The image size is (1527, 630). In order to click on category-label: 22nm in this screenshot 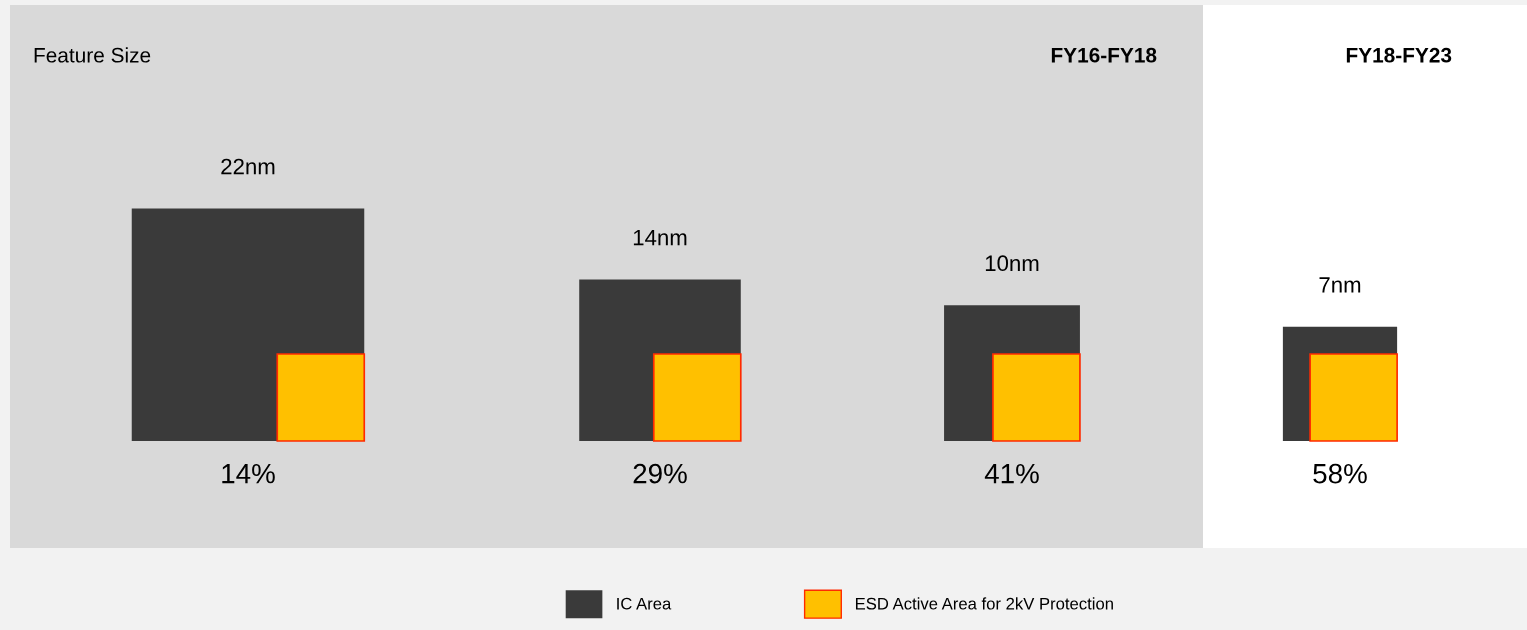, I will do `click(248, 166)`.